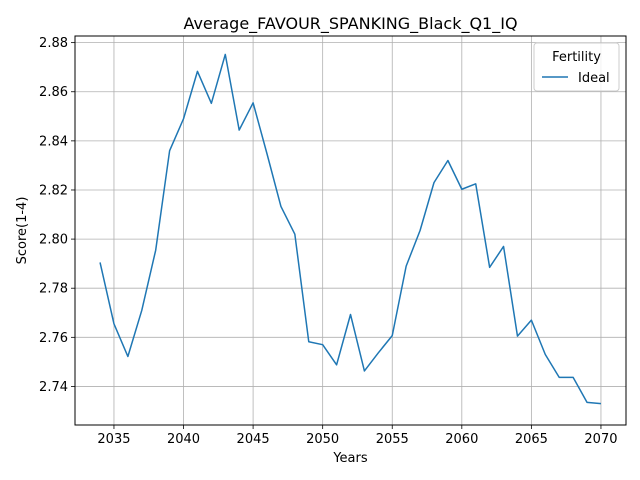  Describe the element at coordinates (357, 436) in the screenshot. I see `x-axis-ticks: 2035 2040 2045 2050 2055 2060 2065 2070` at that location.